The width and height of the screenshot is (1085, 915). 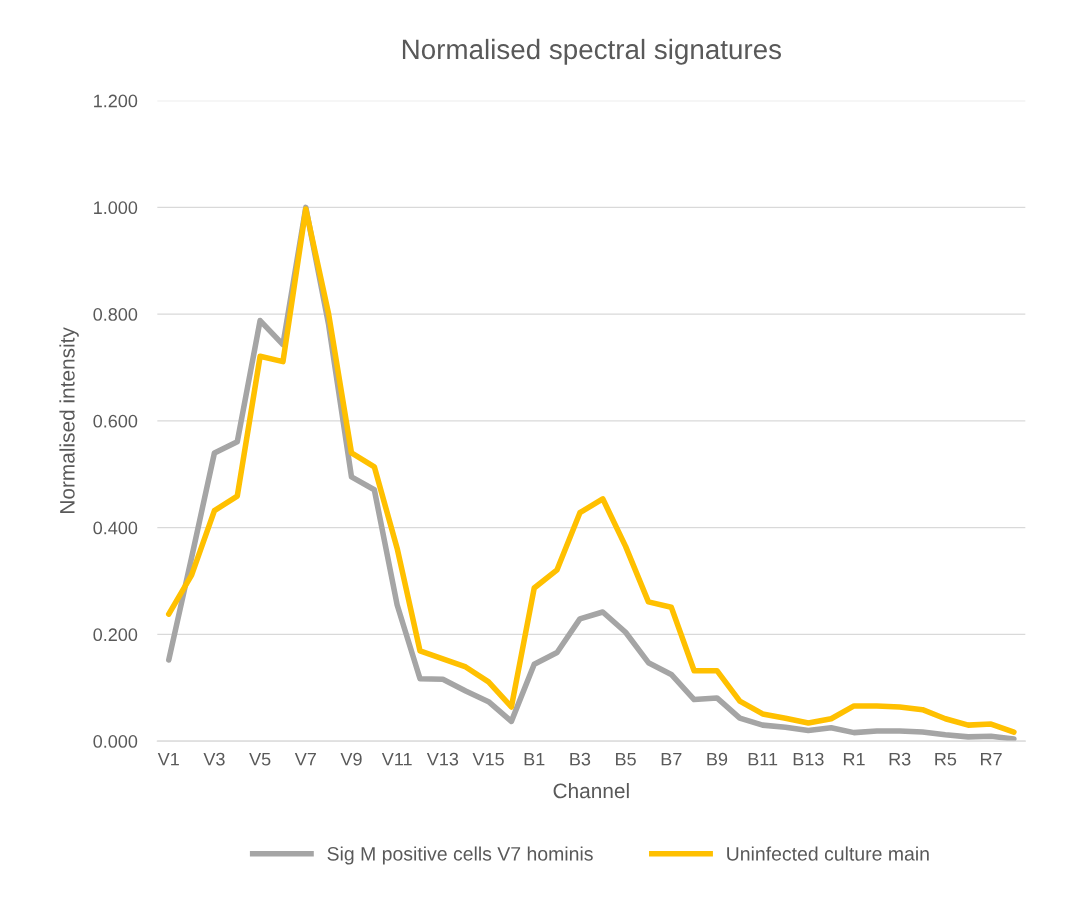 I want to click on x-tick-label: B9, so click(x=717, y=759).